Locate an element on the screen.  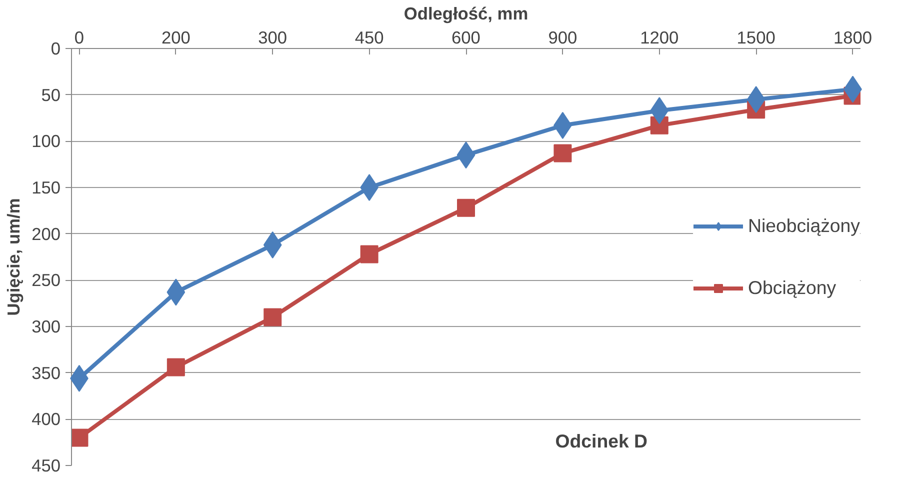
y-tick-label: 450 is located at coordinates (46, 466).